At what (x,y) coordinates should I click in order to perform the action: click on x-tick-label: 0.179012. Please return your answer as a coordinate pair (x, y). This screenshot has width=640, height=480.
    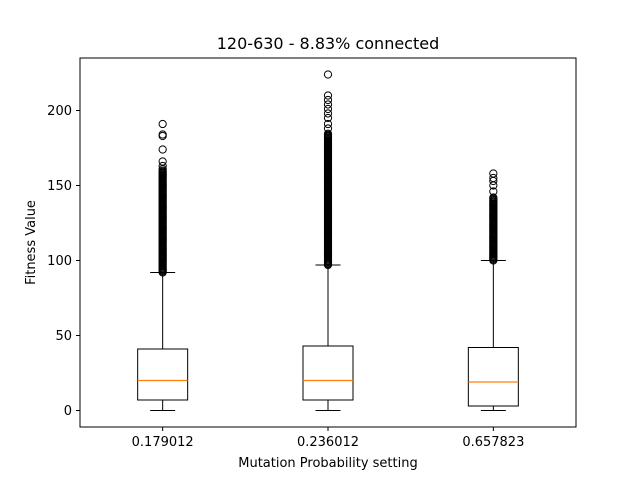
    Looking at the image, I should click on (163, 442).